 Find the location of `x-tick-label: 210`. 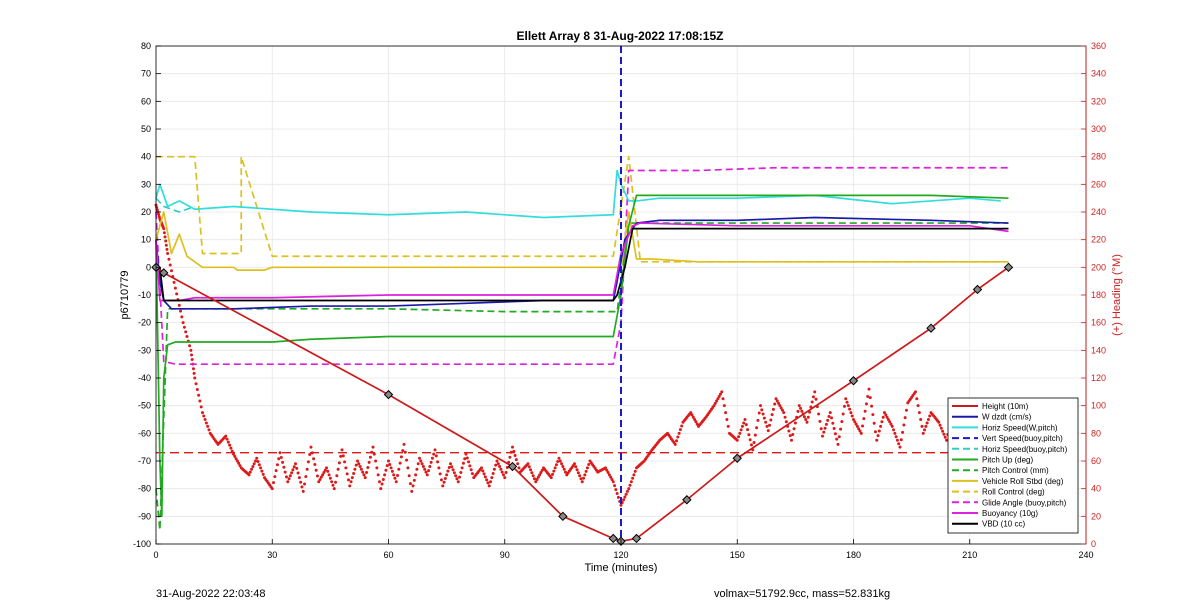

x-tick-label: 210 is located at coordinates (969, 555).